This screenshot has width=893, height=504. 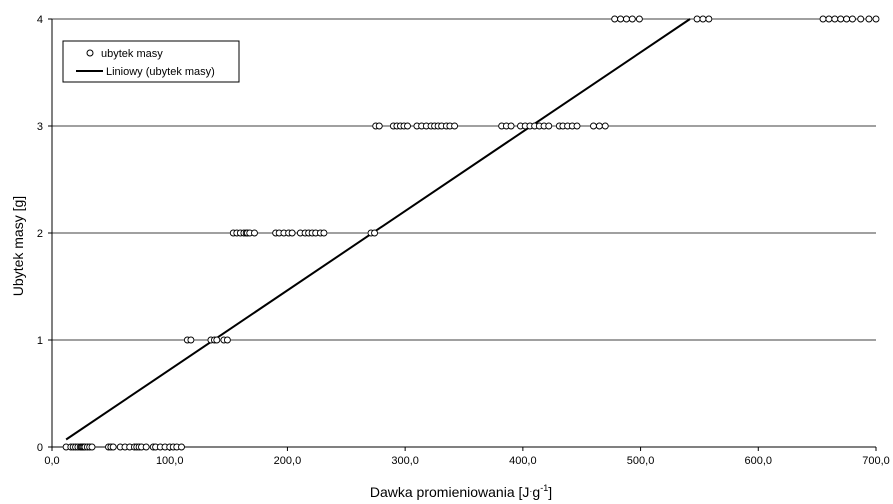 I want to click on x-axis-title-close: ], so click(x=550, y=492).